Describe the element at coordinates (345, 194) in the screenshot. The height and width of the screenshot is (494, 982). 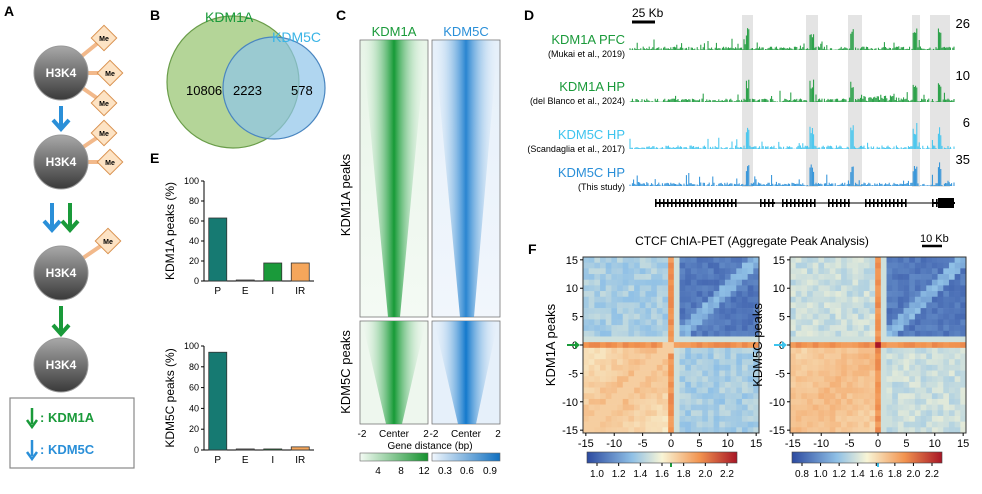
I see `heatmap-row-kdm1a-peaks: KDM1A peaks` at that location.